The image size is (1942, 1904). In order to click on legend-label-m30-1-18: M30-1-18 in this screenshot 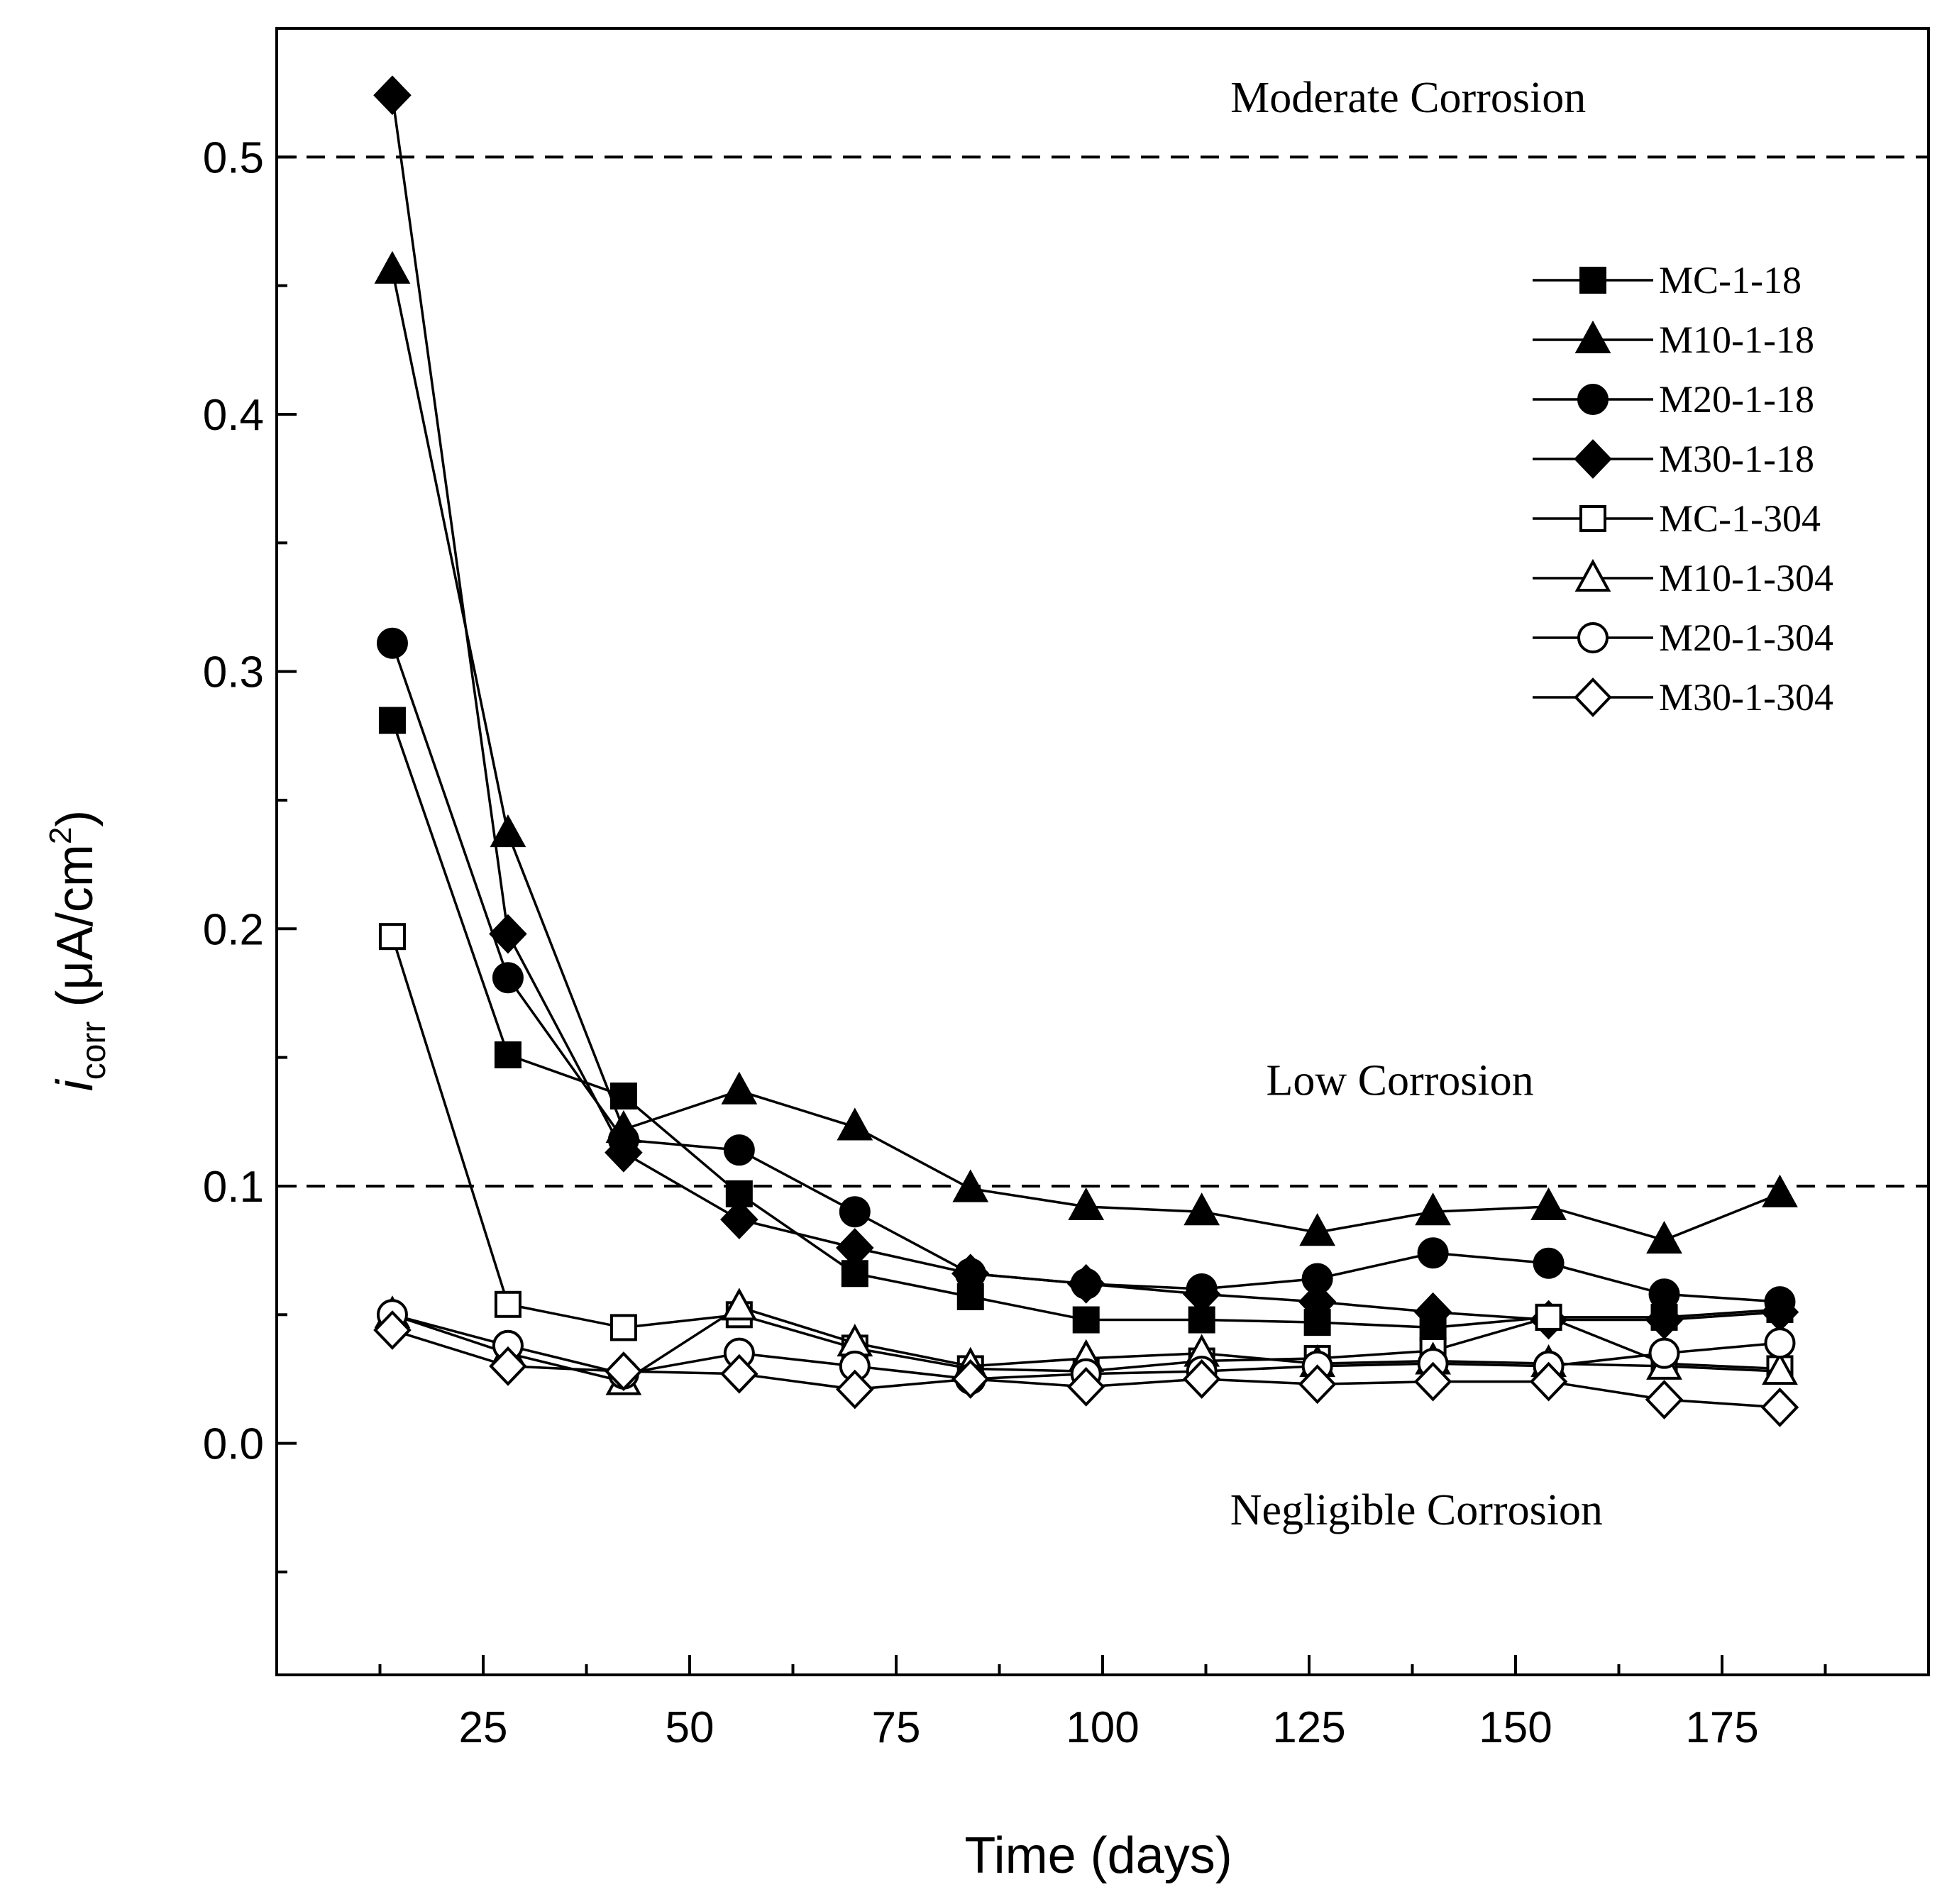, I will do `click(1736, 459)`.